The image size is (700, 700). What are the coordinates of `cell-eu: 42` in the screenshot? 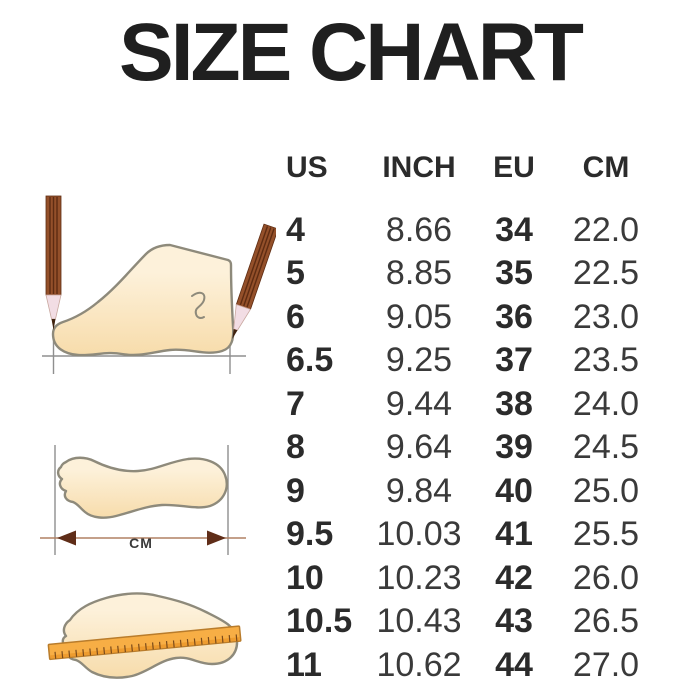 It's located at (514, 577).